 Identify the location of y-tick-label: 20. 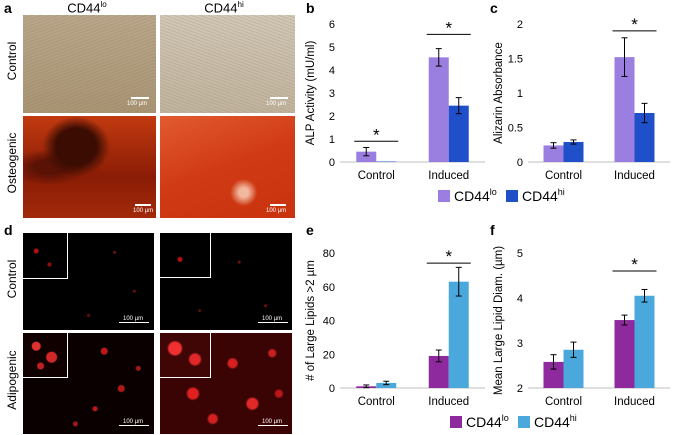
(329, 355).